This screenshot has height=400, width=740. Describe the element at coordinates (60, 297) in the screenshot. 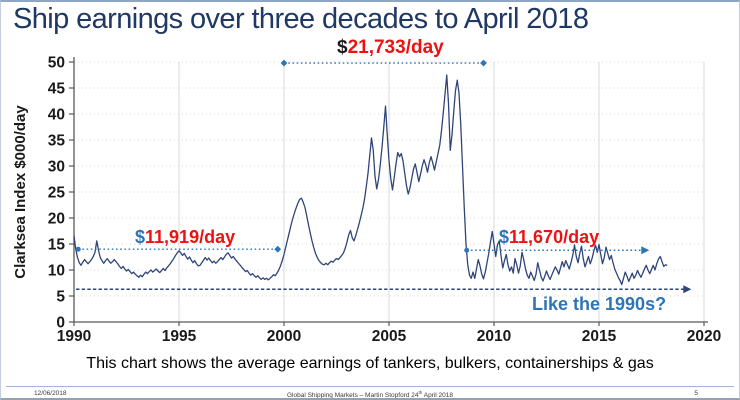

I see `y-tick-label: 5` at that location.